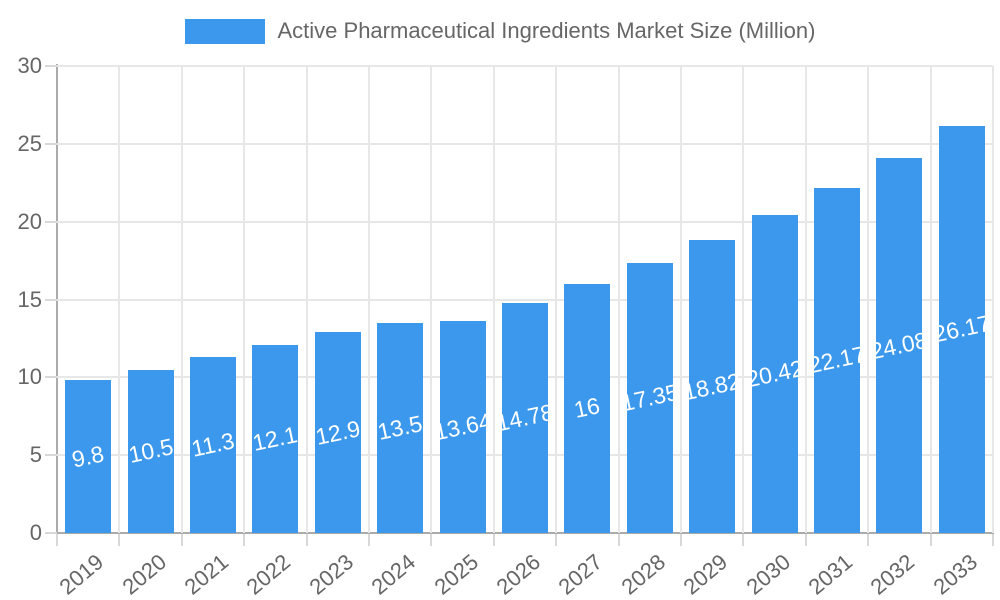  Describe the element at coordinates (525, 533) in the screenshot. I see `x-axis-line` at that location.